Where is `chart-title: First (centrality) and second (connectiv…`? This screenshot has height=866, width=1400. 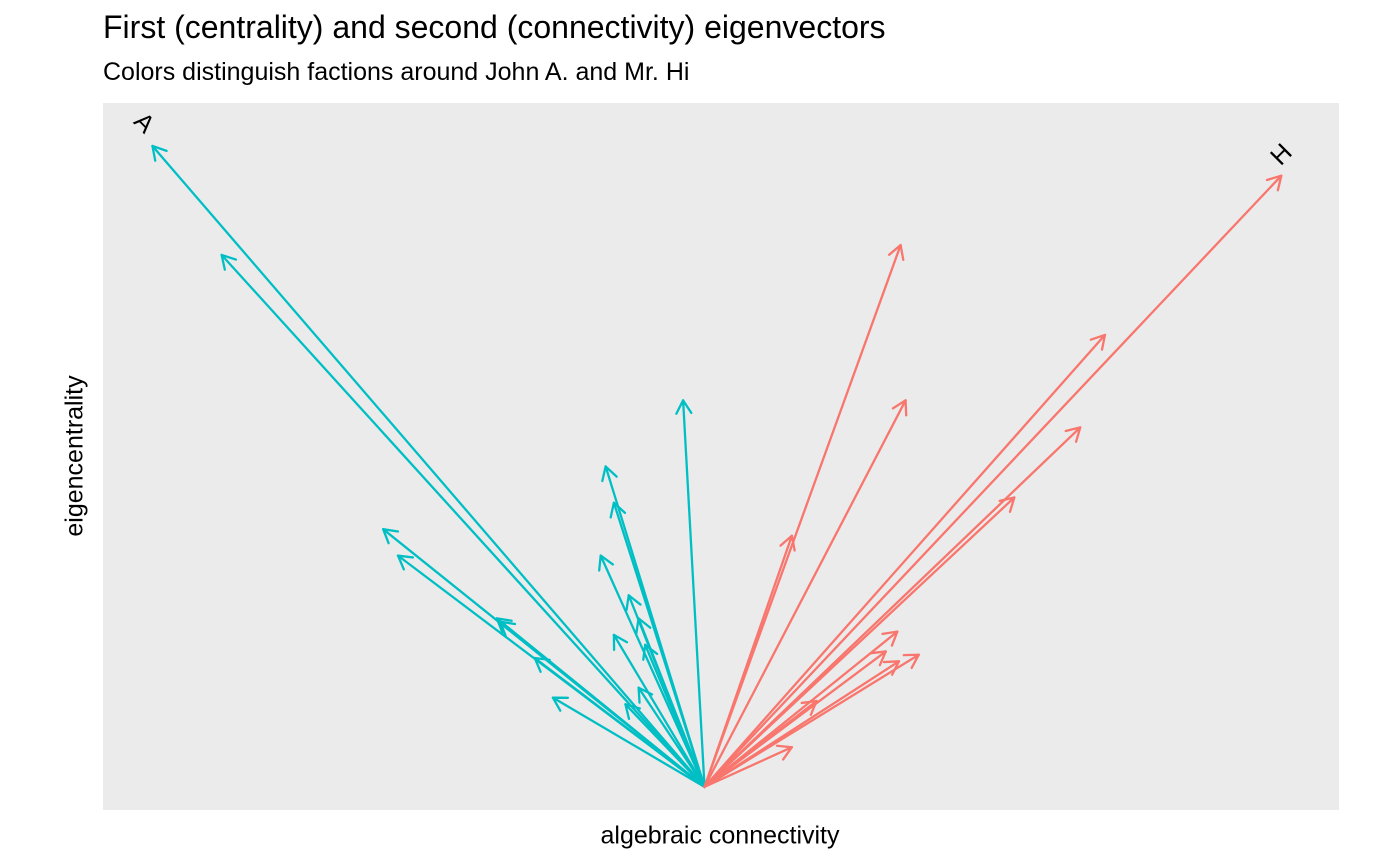
chart-title: First (centrality) and second (connectiv… is located at coordinates (494, 27).